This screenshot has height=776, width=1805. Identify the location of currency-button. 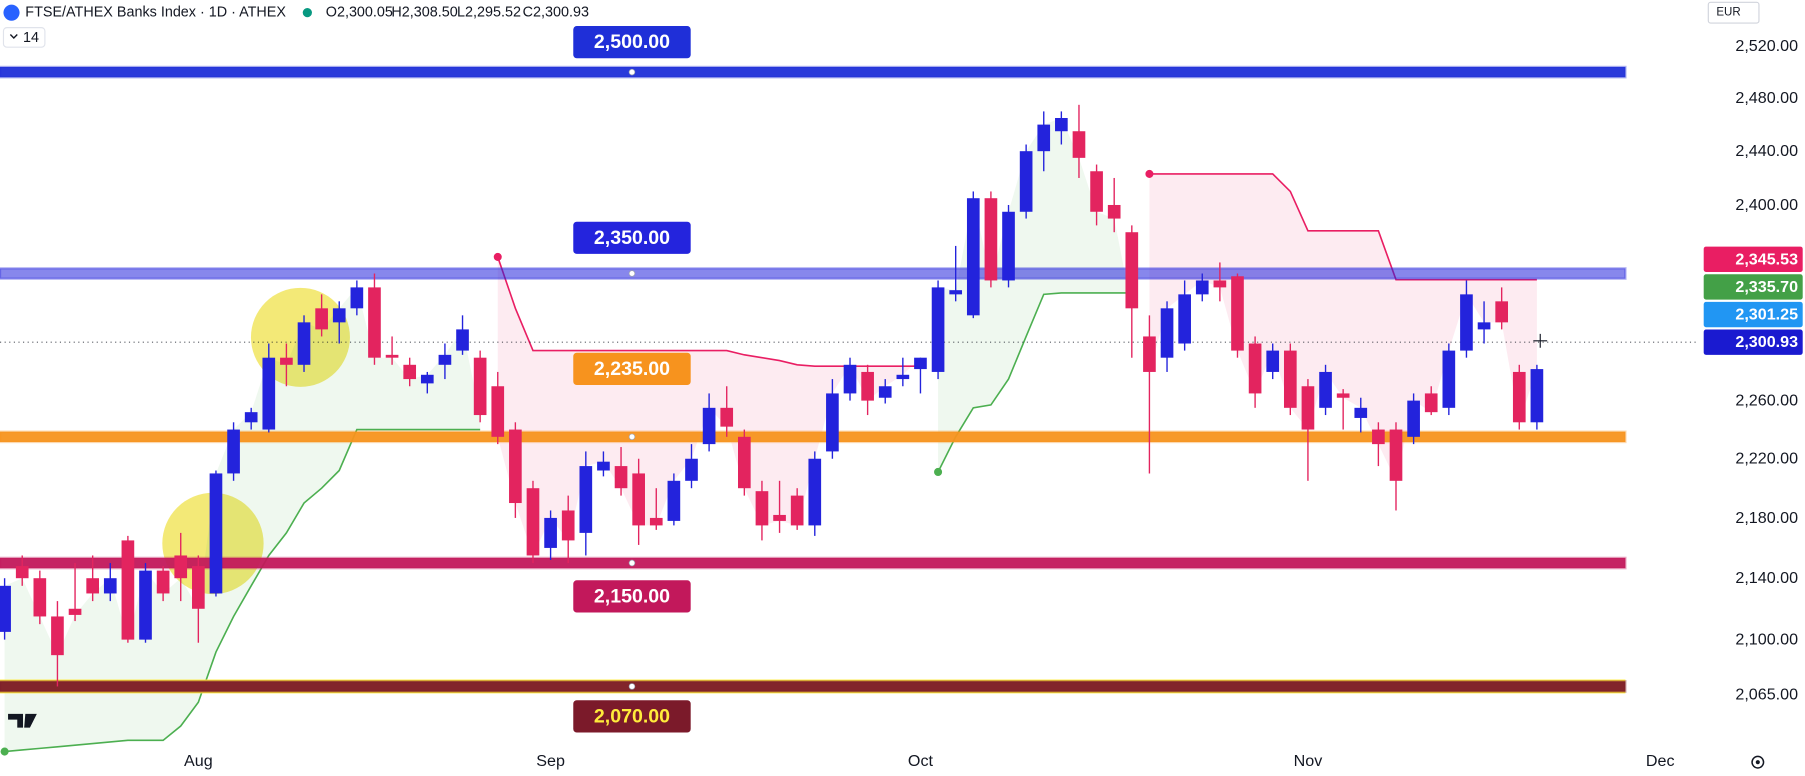
(1733, 12).